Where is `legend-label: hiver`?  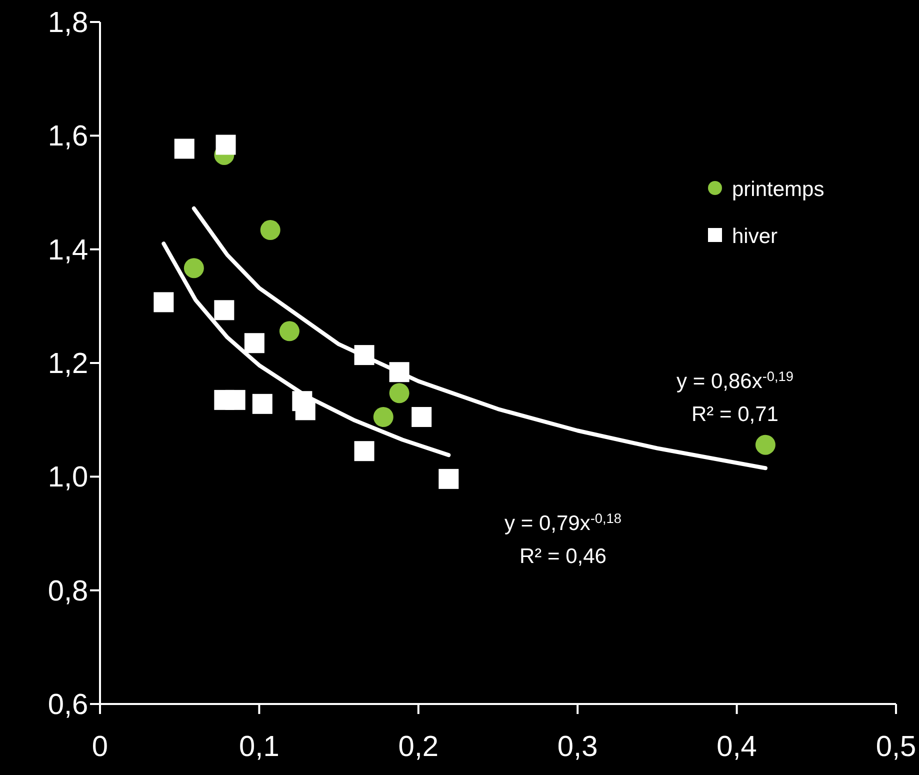 legend-label: hiver is located at coordinates (755, 236).